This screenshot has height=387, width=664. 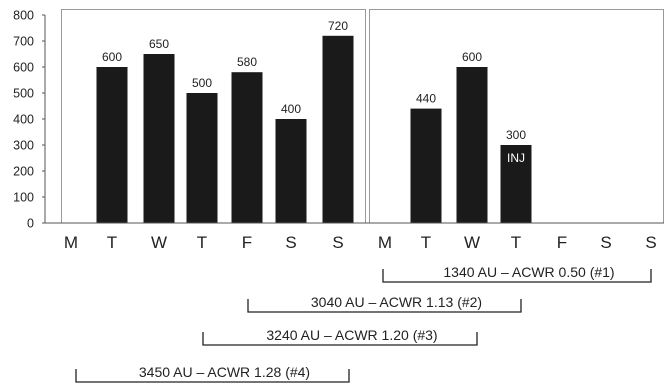 What do you see at coordinates (23, 16) in the screenshot?
I see `y-tick-label: 800` at bounding box center [23, 16].